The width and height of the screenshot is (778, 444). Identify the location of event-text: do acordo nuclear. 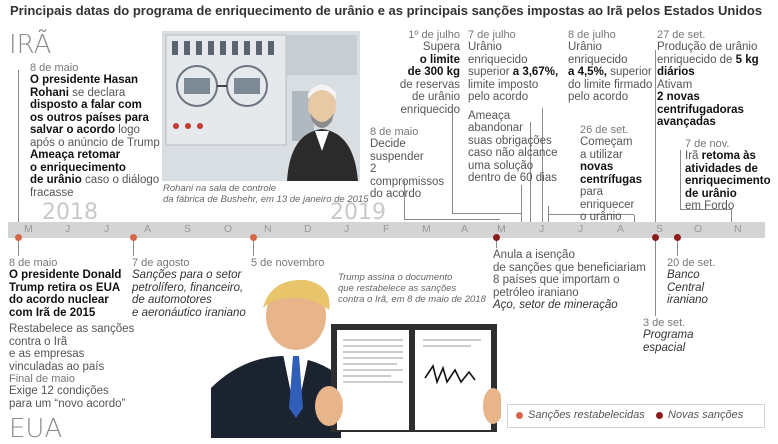
(59, 300).